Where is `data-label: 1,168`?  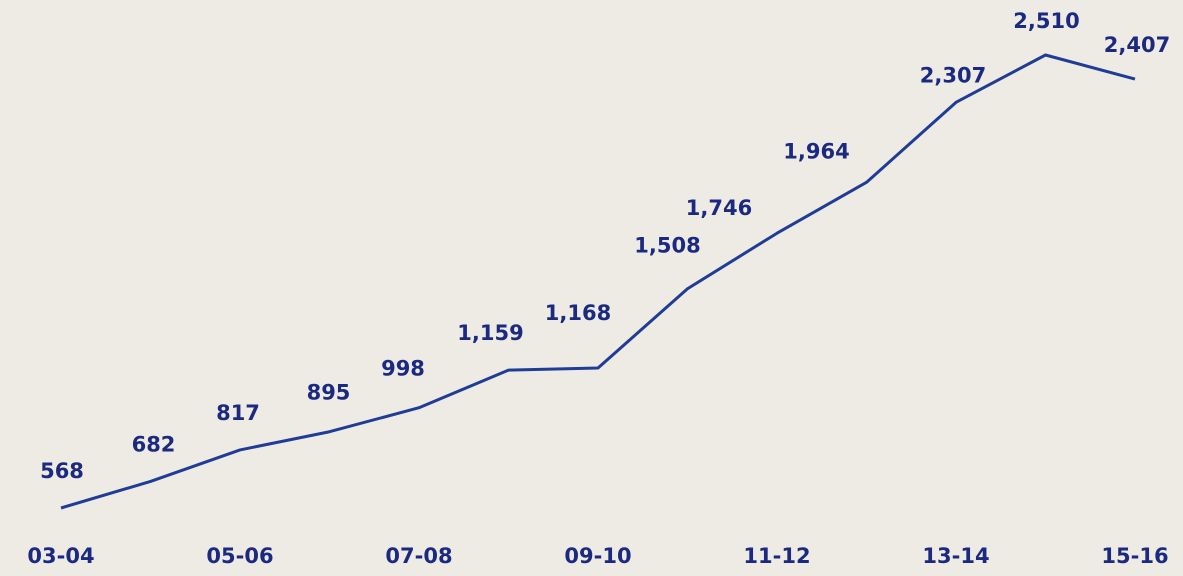 data-label: 1,168 is located at coordinates (578, 313).